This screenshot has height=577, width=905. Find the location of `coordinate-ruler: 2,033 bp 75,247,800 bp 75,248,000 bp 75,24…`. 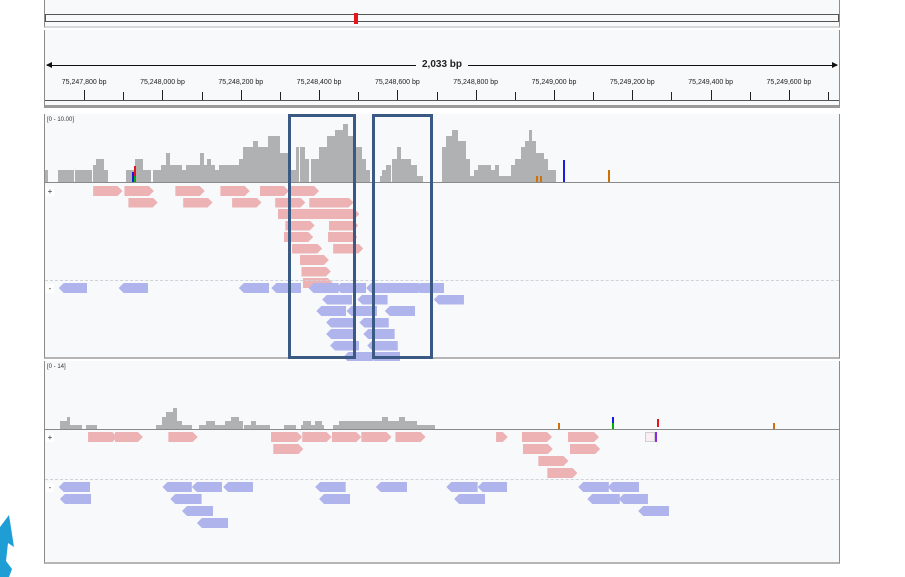

coordinate-ruler: 2,033 bp 75,247,800 bp 75,248,000 bp 75,24… is located at coordinates (442, 69).